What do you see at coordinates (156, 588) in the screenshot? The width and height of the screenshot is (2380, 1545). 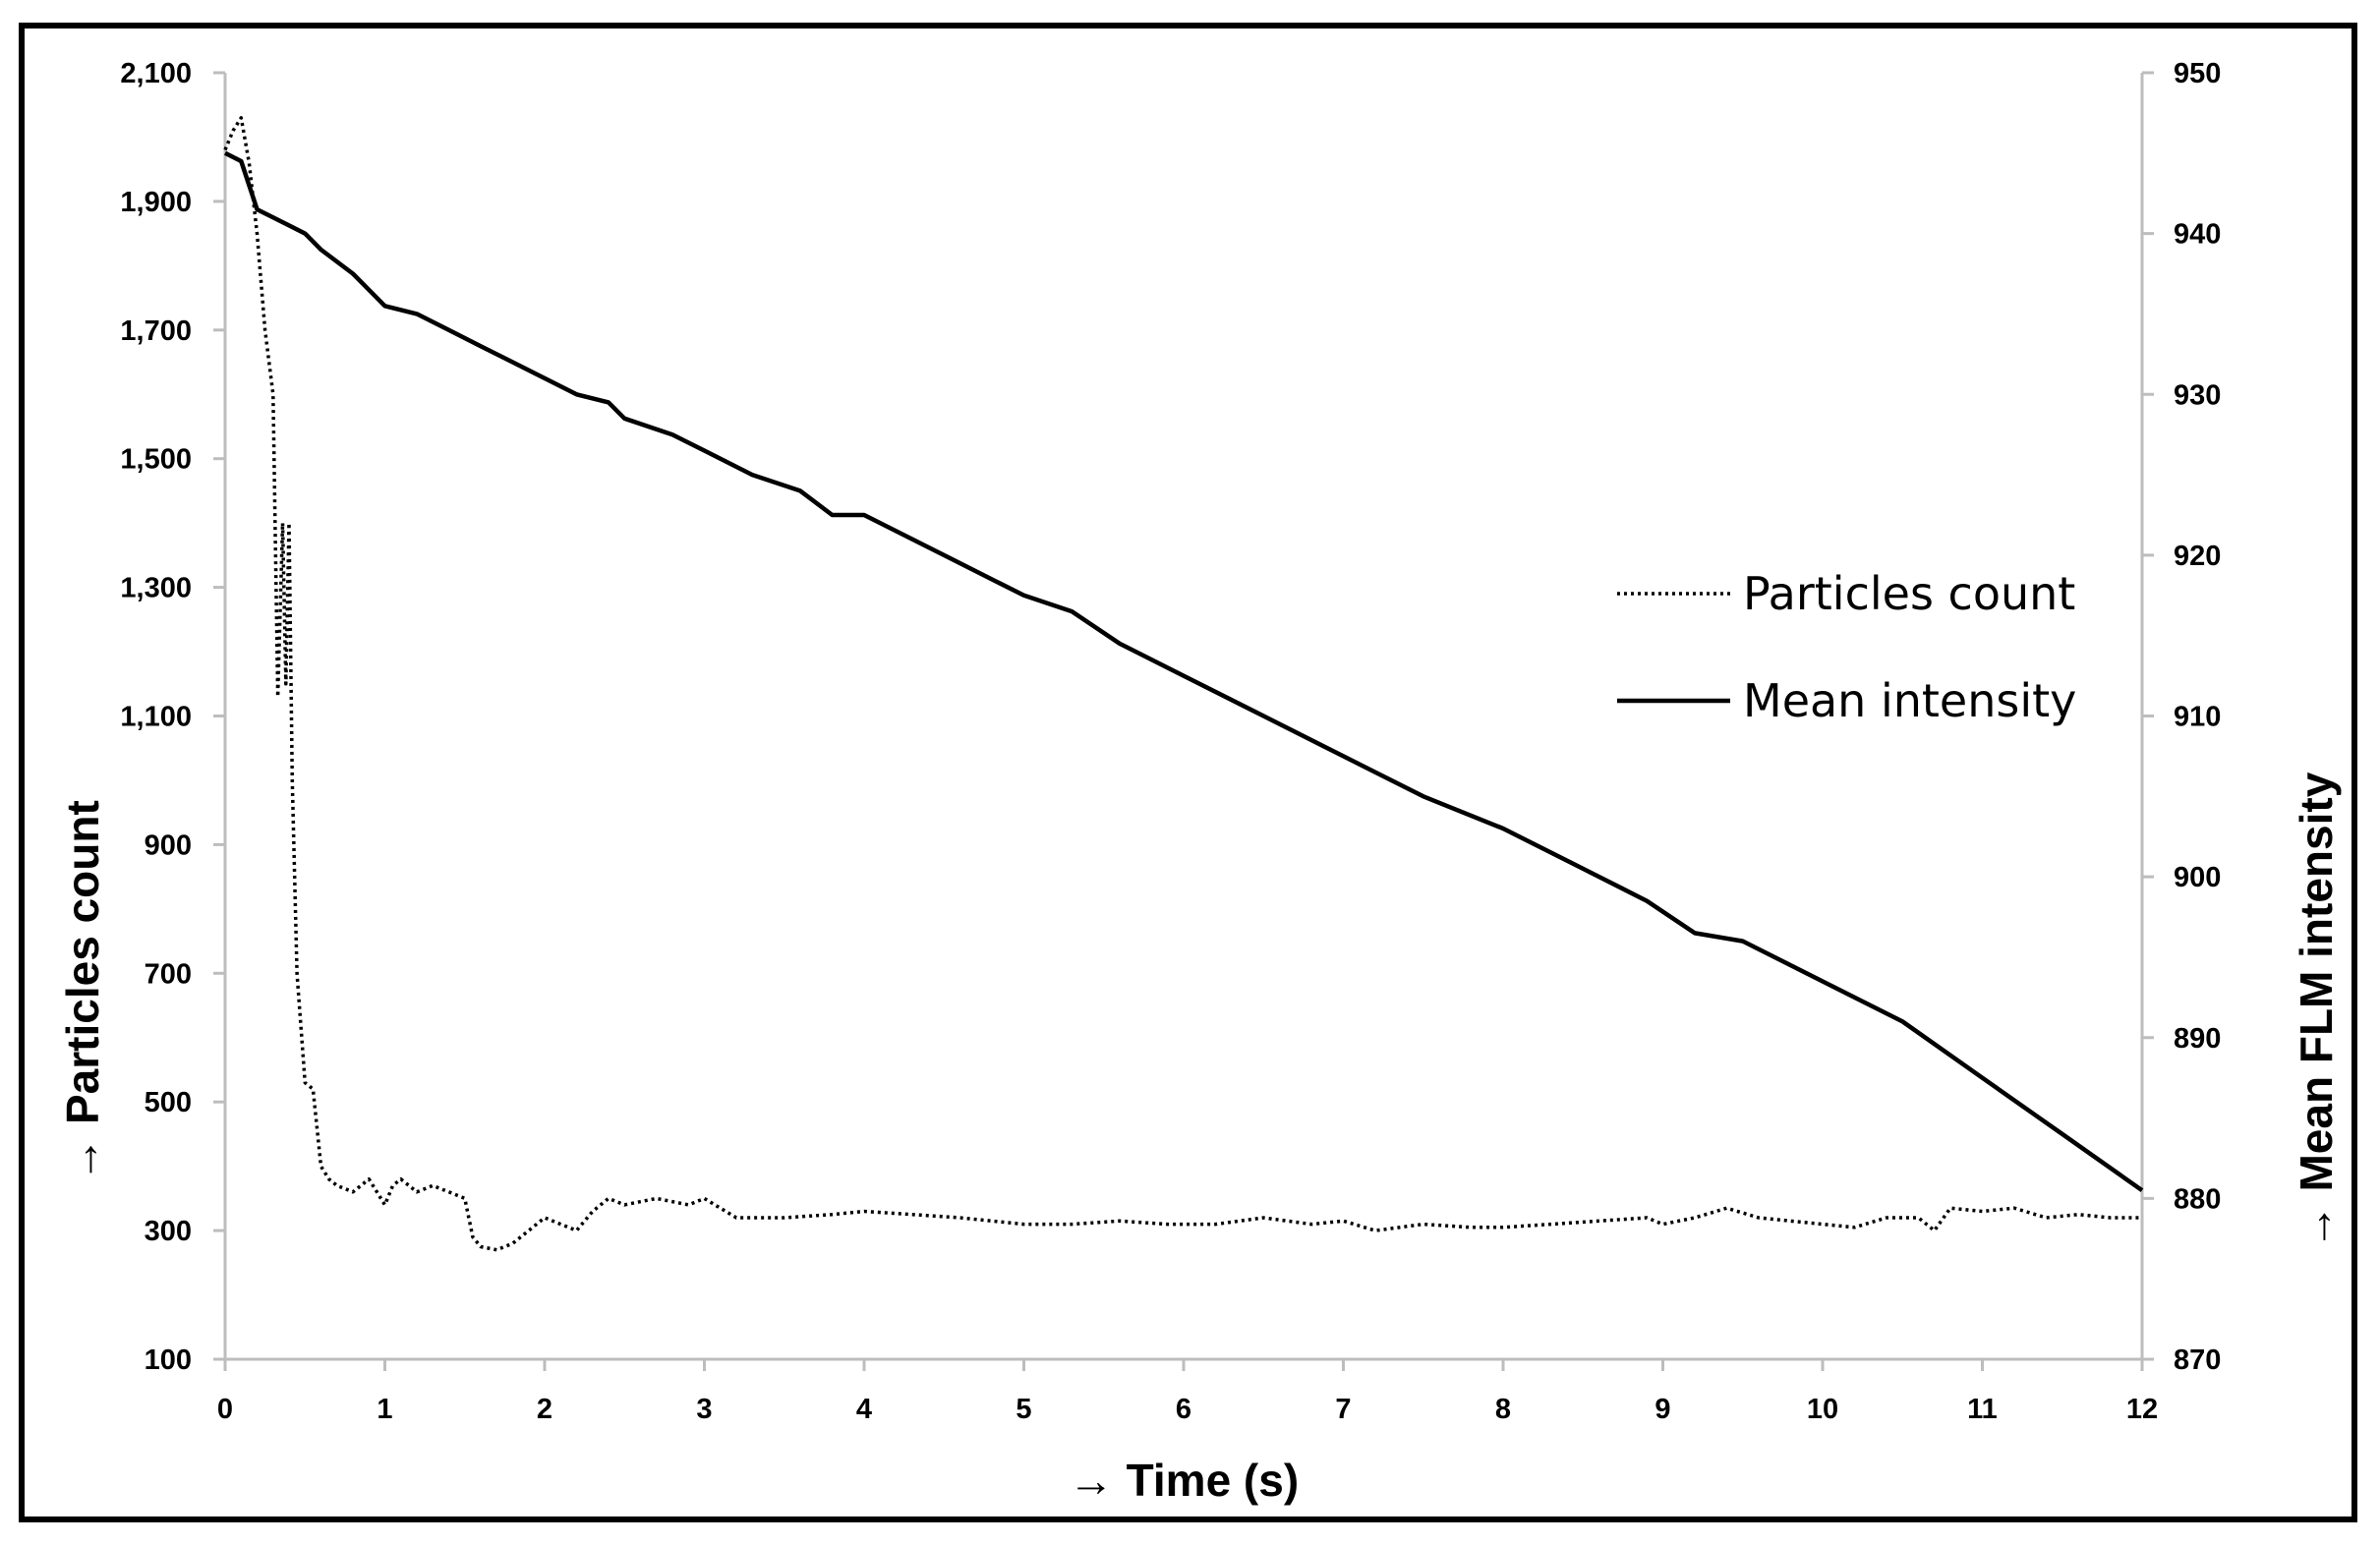 I see `y-left-tick-label: 1,300` at bounding box center [156, 588].